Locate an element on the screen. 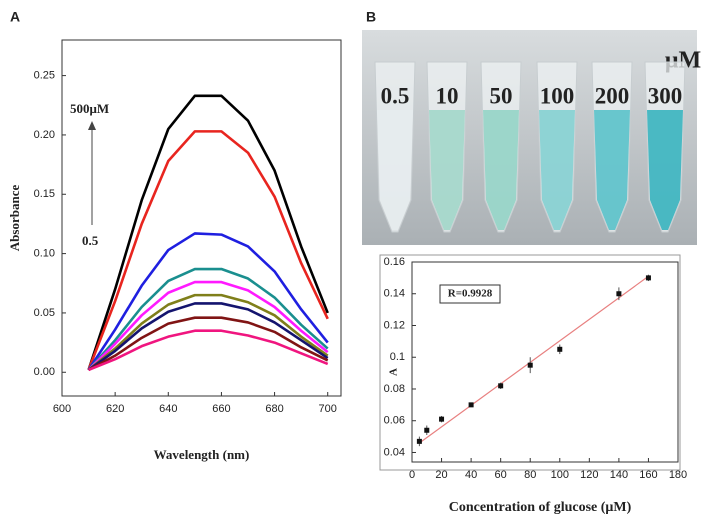 The width and height of the screenshot is (708, 526). plot-frame is located at coordinates (545, 362).